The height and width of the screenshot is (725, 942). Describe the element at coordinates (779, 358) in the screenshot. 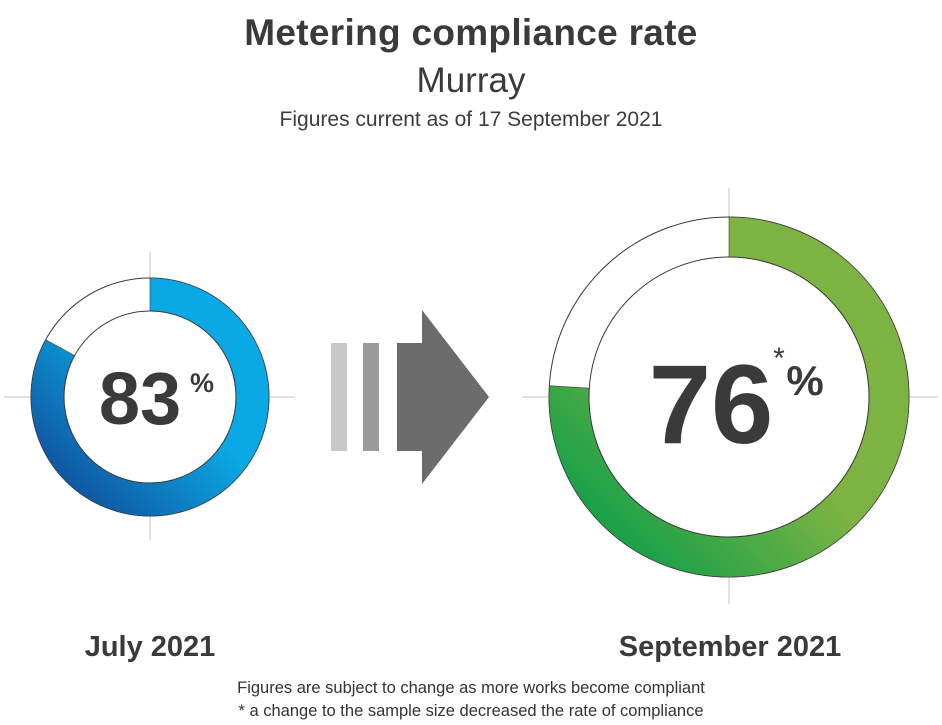

I see `donut-september-asterisk: *` at that location.